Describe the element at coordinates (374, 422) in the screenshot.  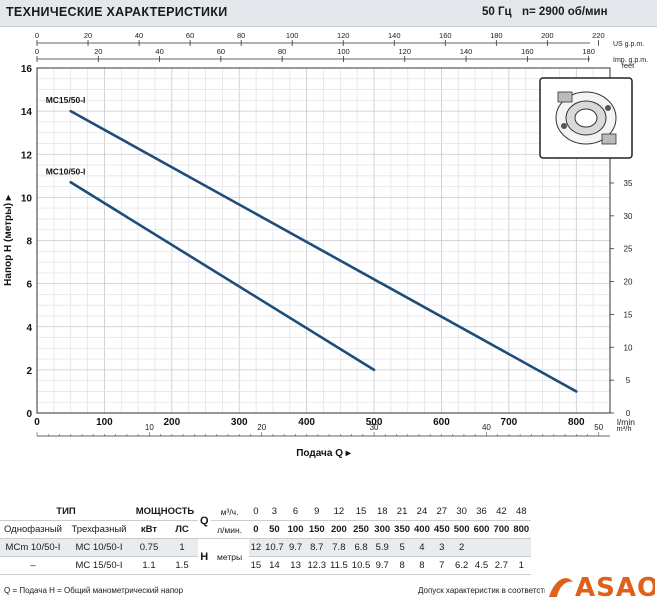
I see `x-tick-label: 500` at that location.